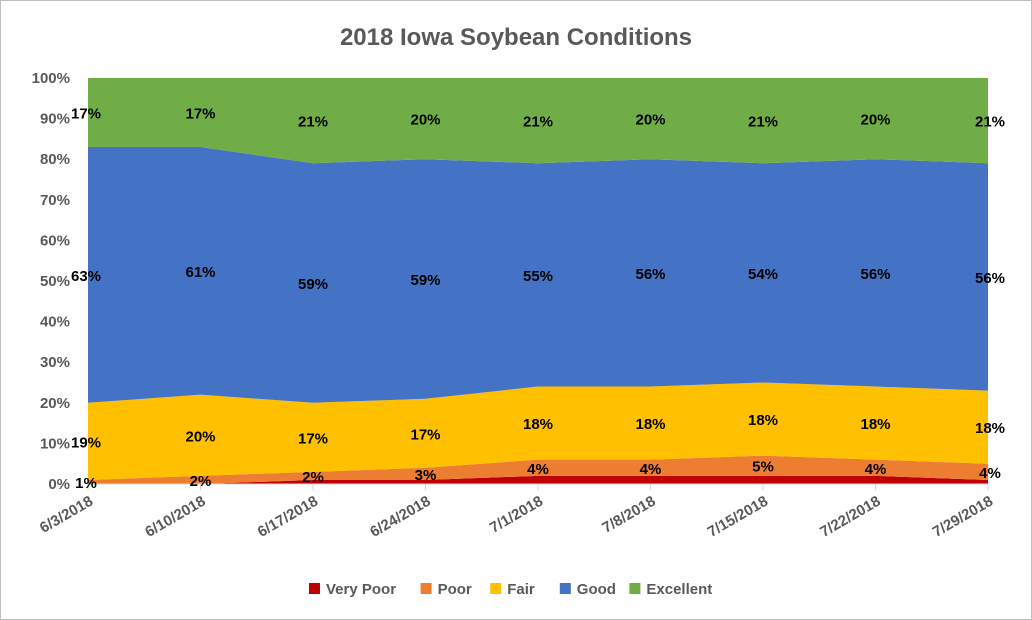 Image resolution: width=1032 pixels, height=620 pixels. I want to click on y-tick-label: 100%, so click(51, 78).